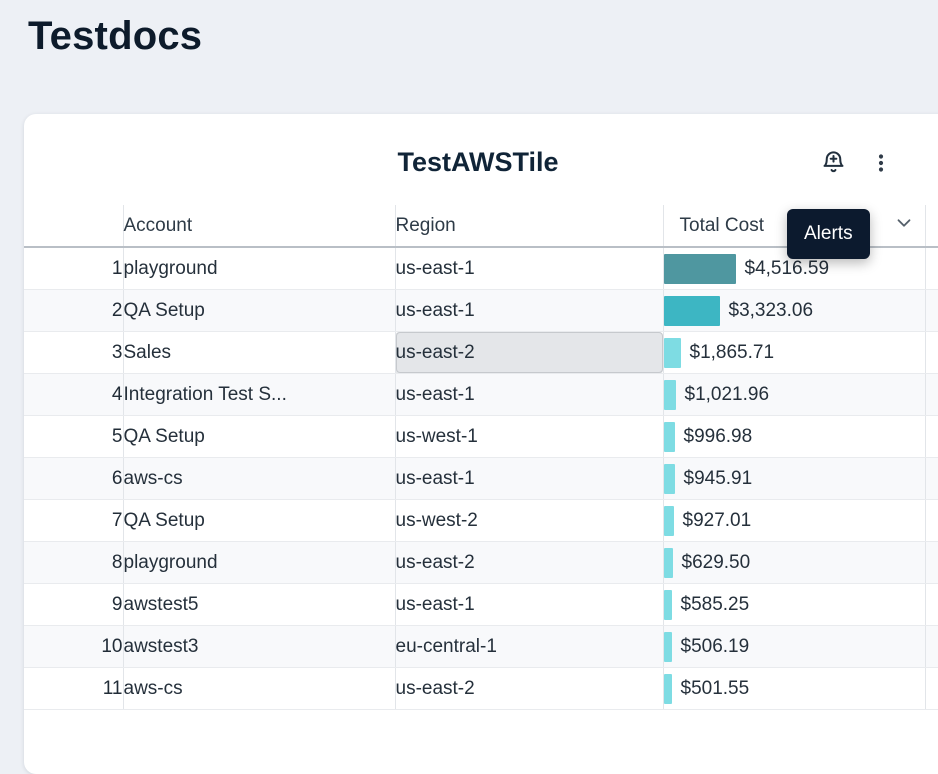 The width and height of the screenshot is (938, 774). I want to click on cost-value: $506.19, so click(715, 646).